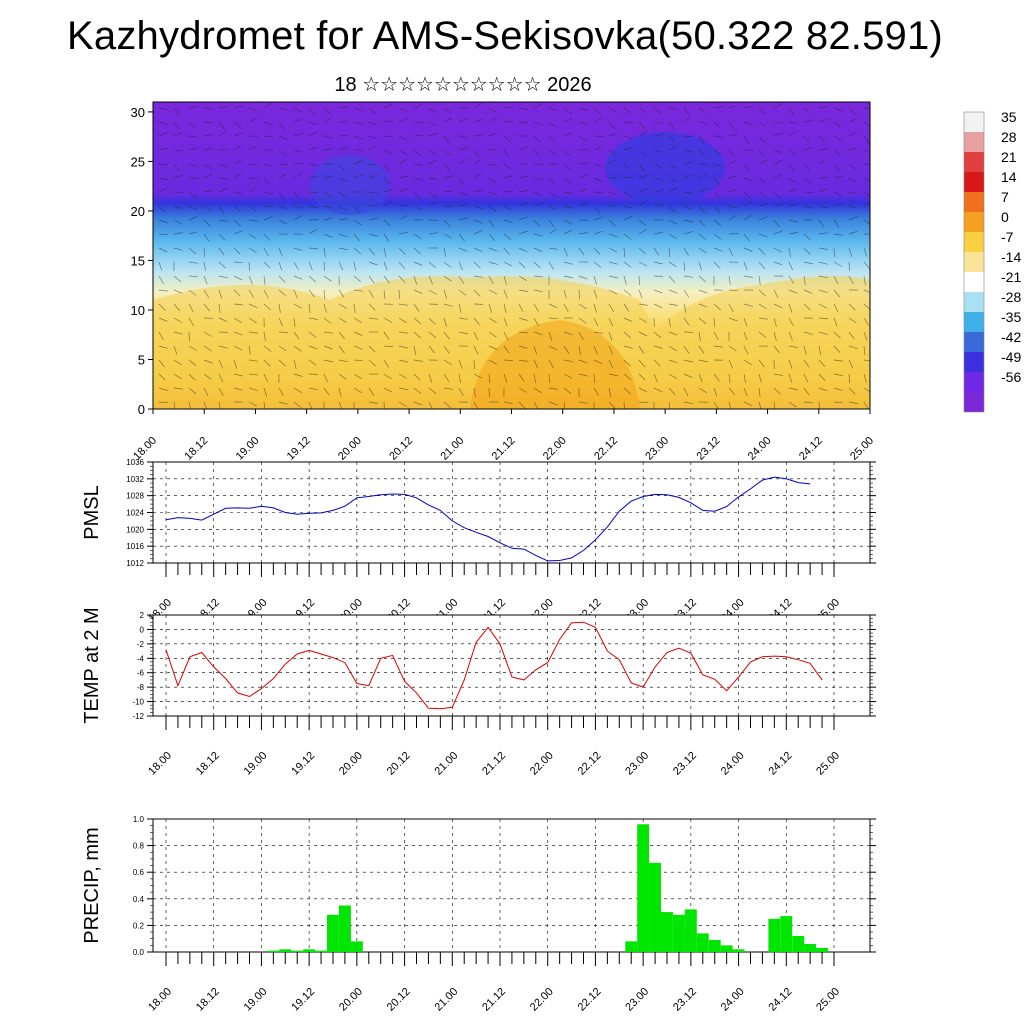 The height and width of the screenshot is (1024, 1024). What do you see at coordinates (1007, 237) in the screenshot?
I see `colorbar-label: -7` at bounding box center [1007, 237].